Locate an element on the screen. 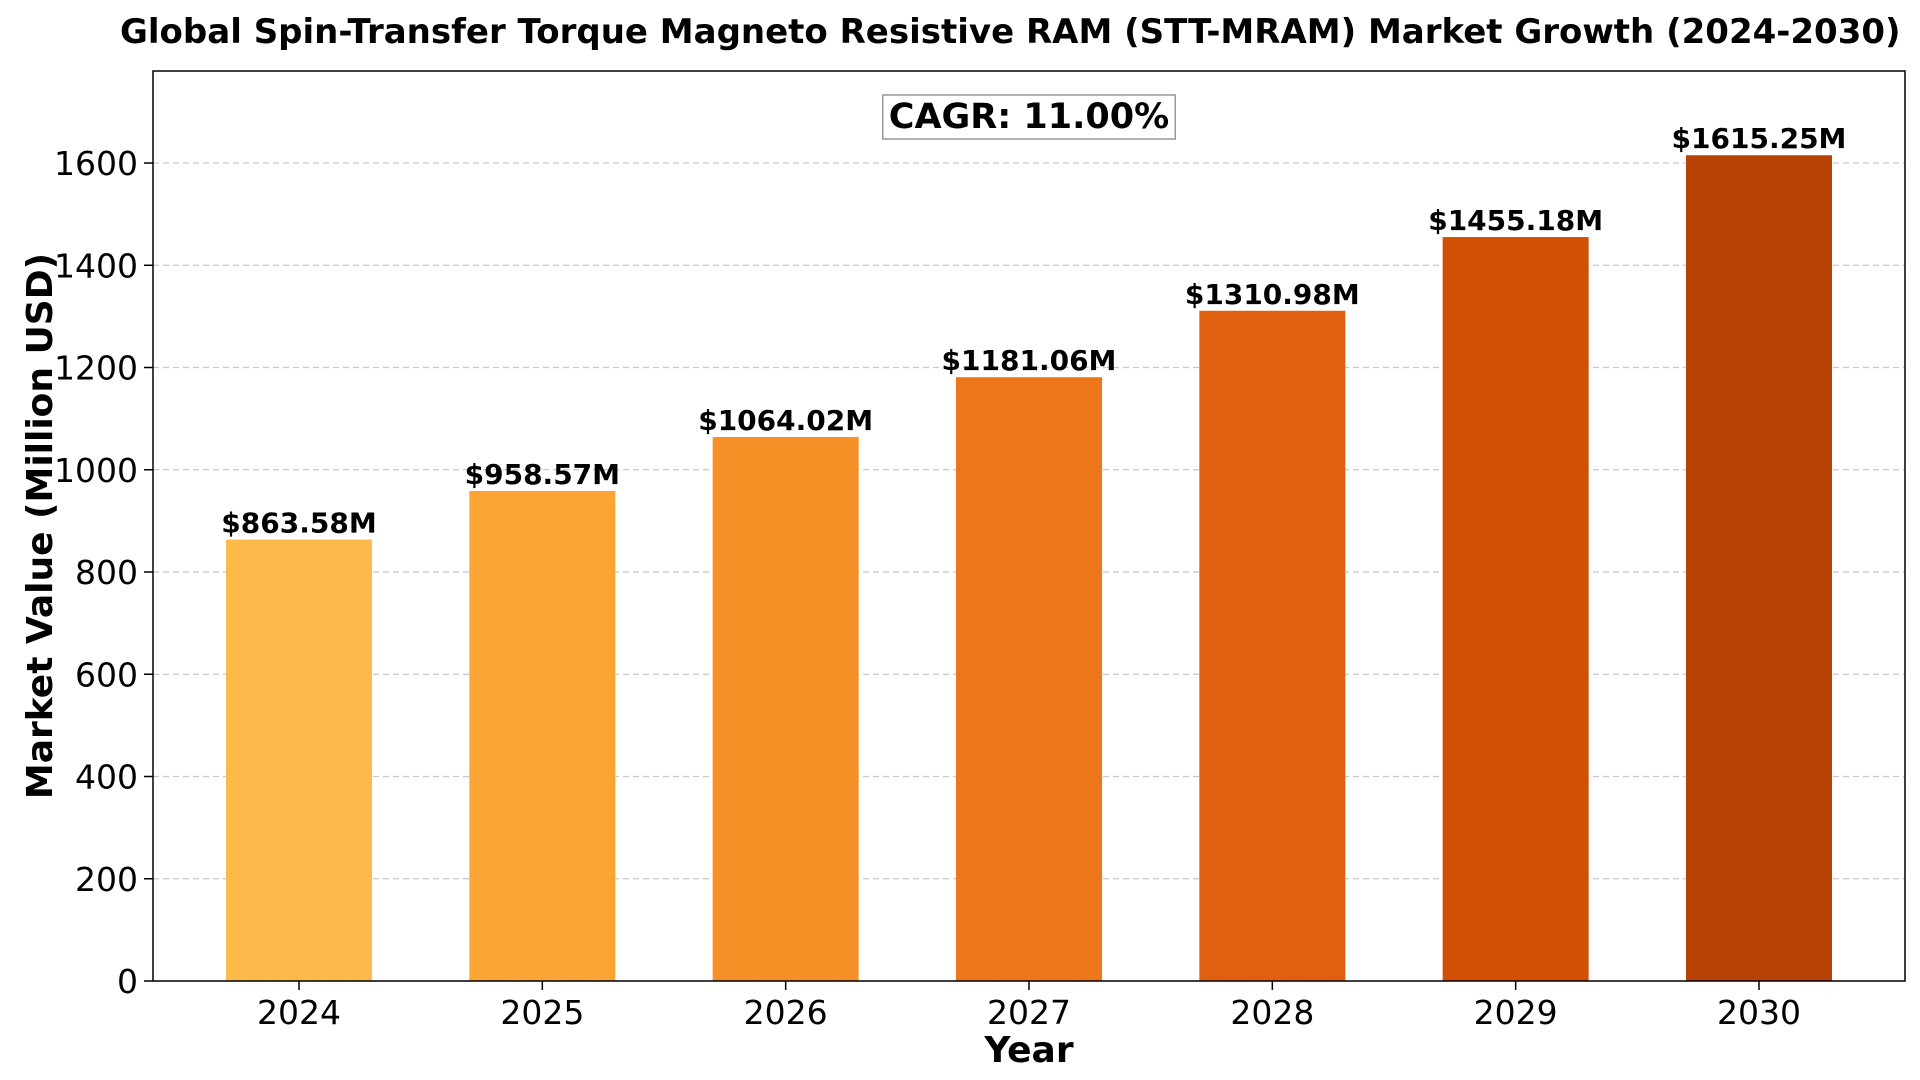  bar-2030 is located at coordinates (1759, 568).